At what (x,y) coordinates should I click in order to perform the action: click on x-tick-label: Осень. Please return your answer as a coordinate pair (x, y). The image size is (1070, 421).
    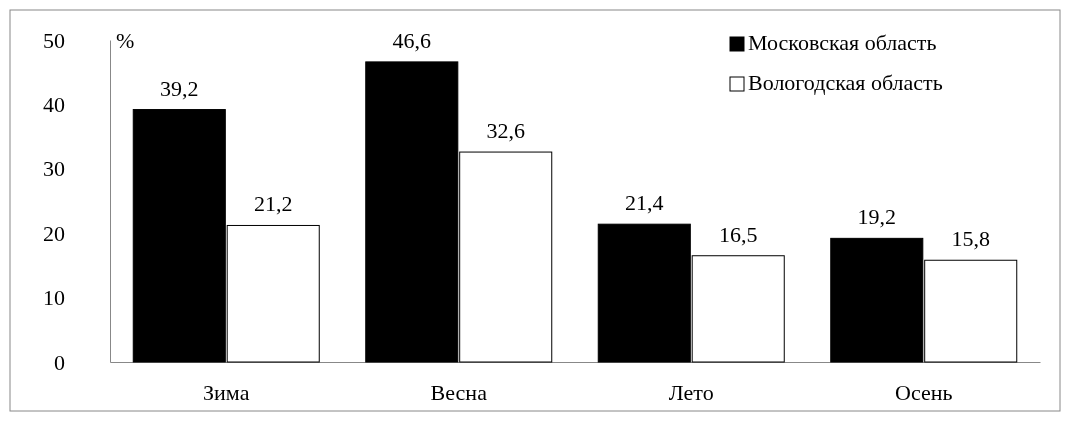
    Looking at the image, I should click on (924, 392).